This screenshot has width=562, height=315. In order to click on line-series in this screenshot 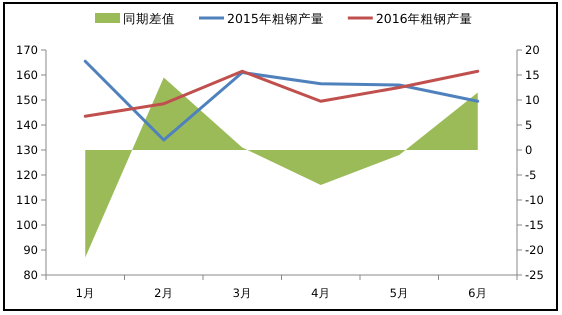, I will do `click(282, 94)`.